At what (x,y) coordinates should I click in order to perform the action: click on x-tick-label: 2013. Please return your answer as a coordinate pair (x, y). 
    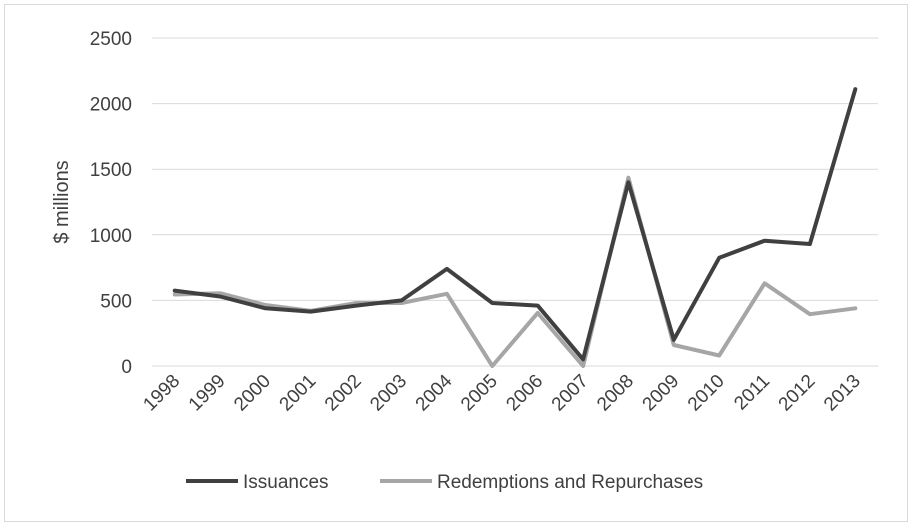
    Looking at the image, I should click on (842, 393).